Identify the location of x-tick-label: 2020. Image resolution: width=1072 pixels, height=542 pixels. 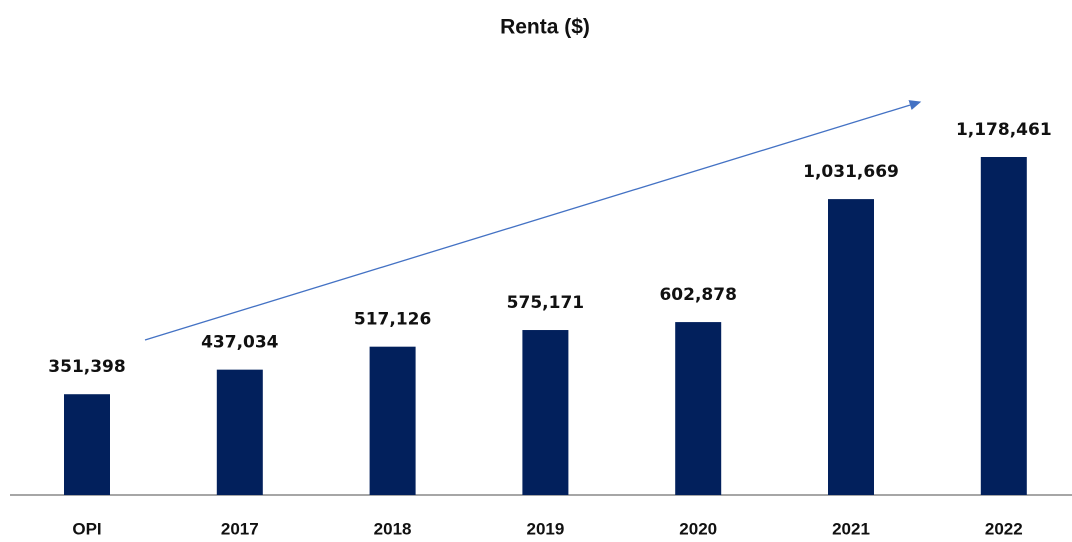
(698, 528).